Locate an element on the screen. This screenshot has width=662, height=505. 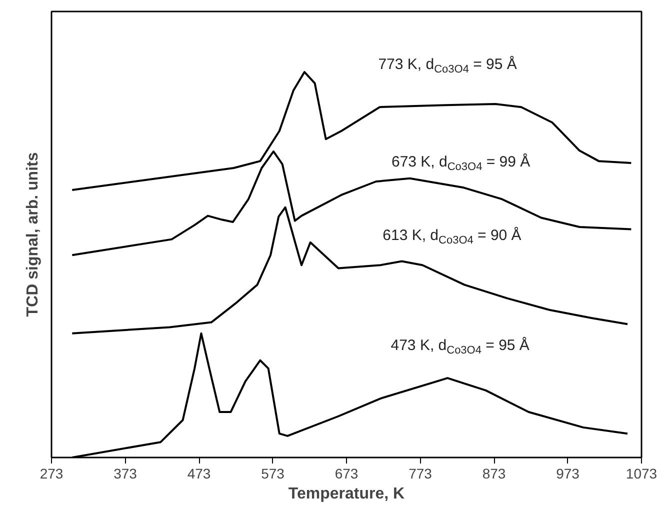
x-tick-label: 773 is located at coordinates (420, 474).